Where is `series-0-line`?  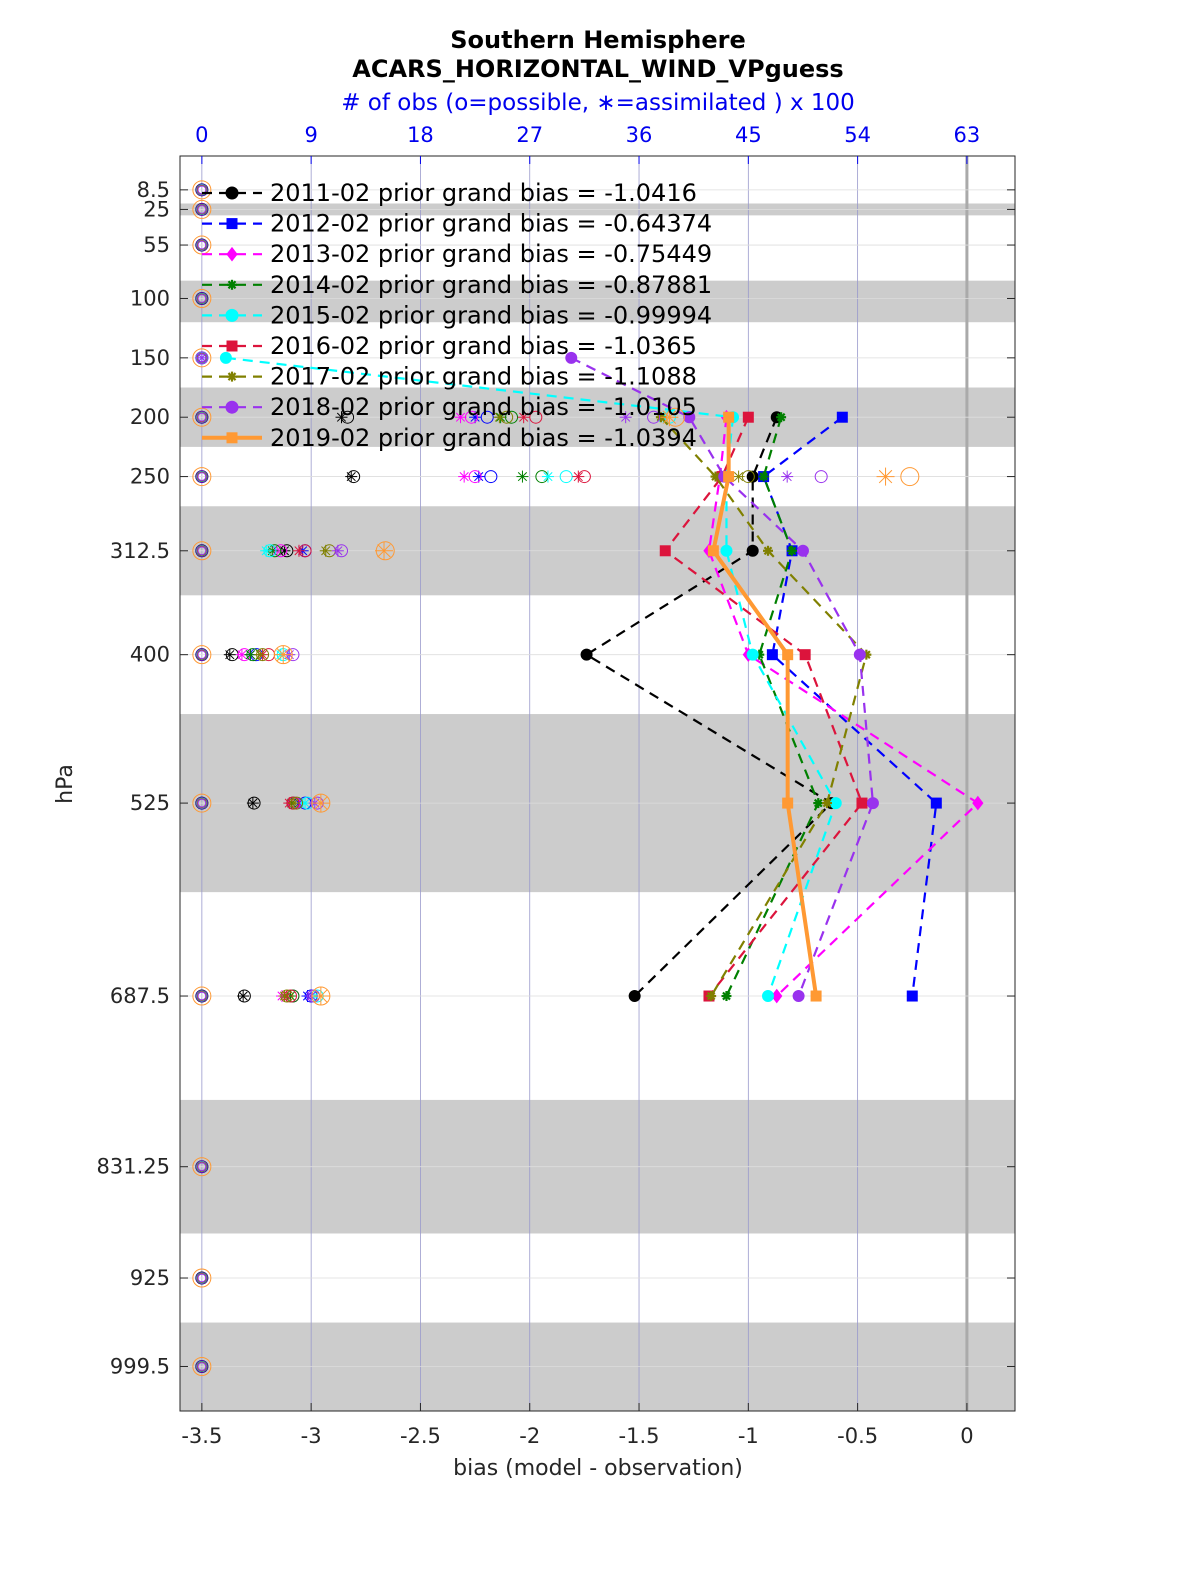
series-0-line is located at coordinates (709, 706).